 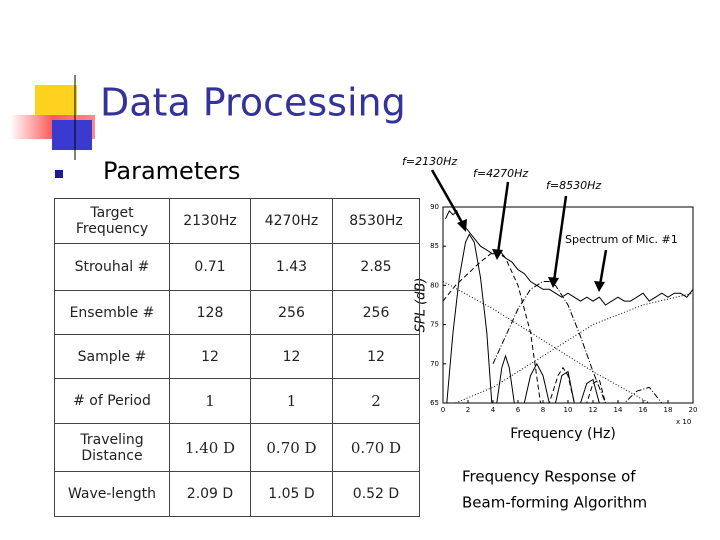 What do you see at coordinates (643, 410) in the screenshot?
I see `x-tick-label: 16` at bounding box center [643, 410].